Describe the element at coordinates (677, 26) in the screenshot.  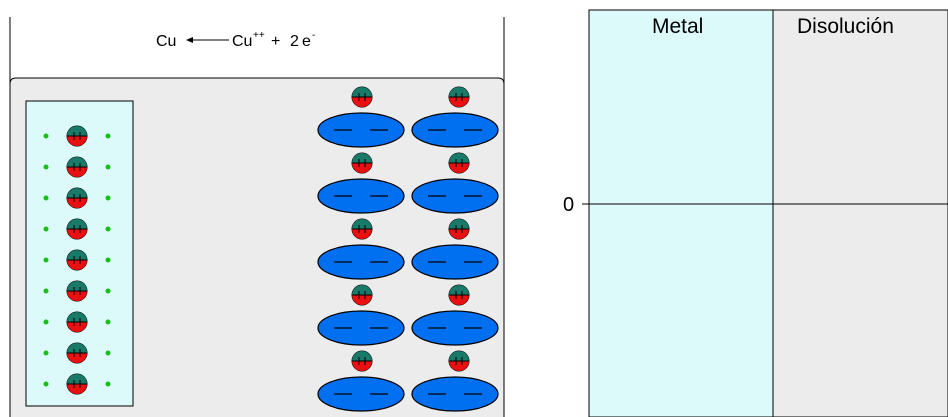
I see `metal-column-header: Metal` at that location.